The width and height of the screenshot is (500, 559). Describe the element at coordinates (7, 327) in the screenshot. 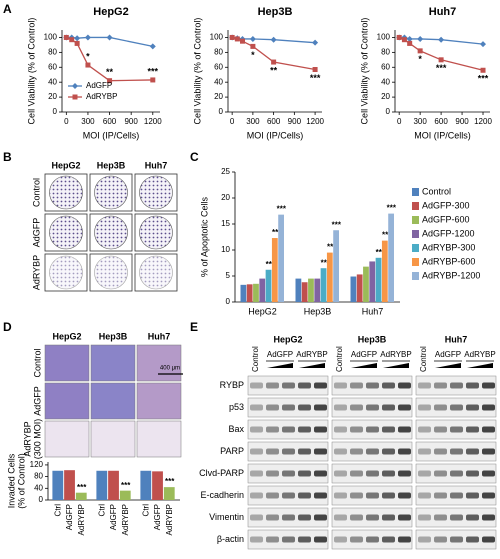

I see `panel-label: D` at that location.